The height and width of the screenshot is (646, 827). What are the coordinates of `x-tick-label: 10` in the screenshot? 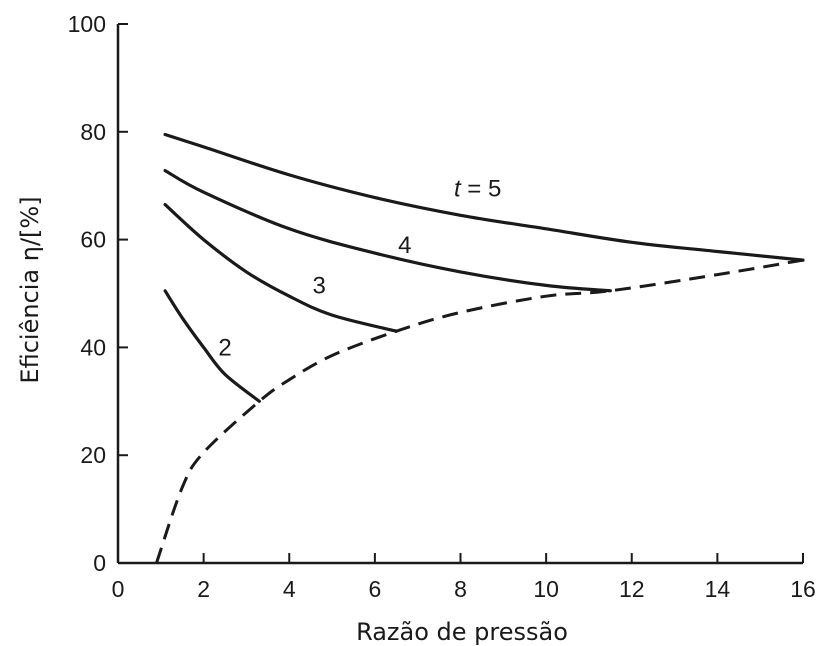 It's located at (546, 589).